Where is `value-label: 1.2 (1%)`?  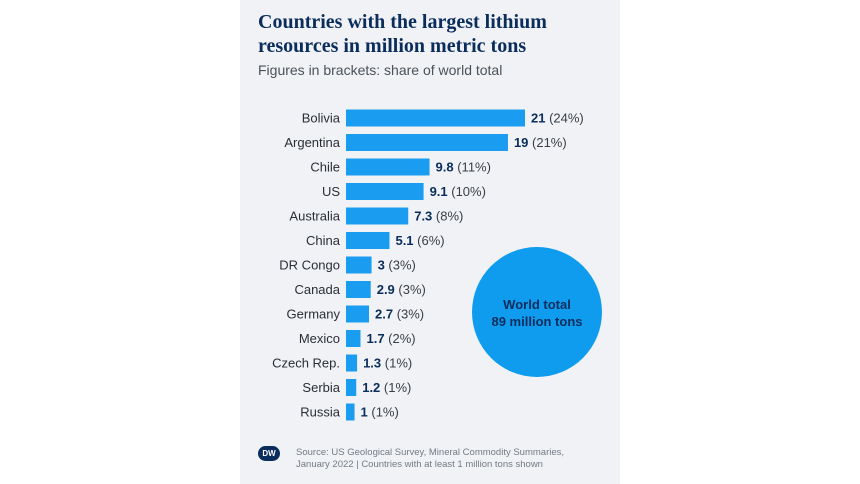
value-label: 1.2 (1%) is located at coordinates (386, 387).